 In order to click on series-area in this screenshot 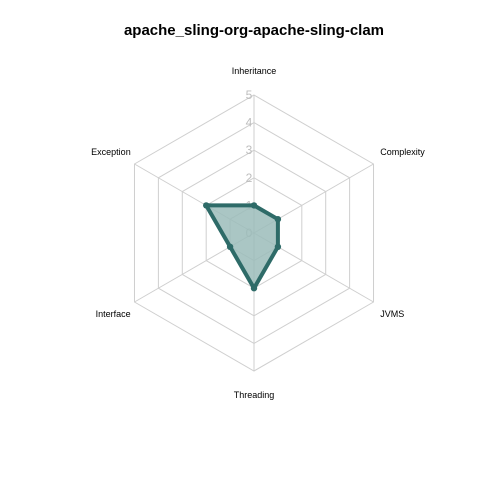, I will do `click(242, 247)`.